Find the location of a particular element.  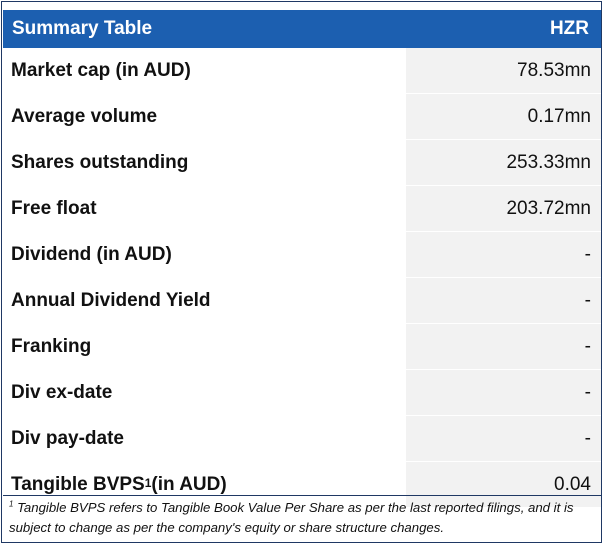

table-header: Summary Table HZR is located at coordinates (302, 29).